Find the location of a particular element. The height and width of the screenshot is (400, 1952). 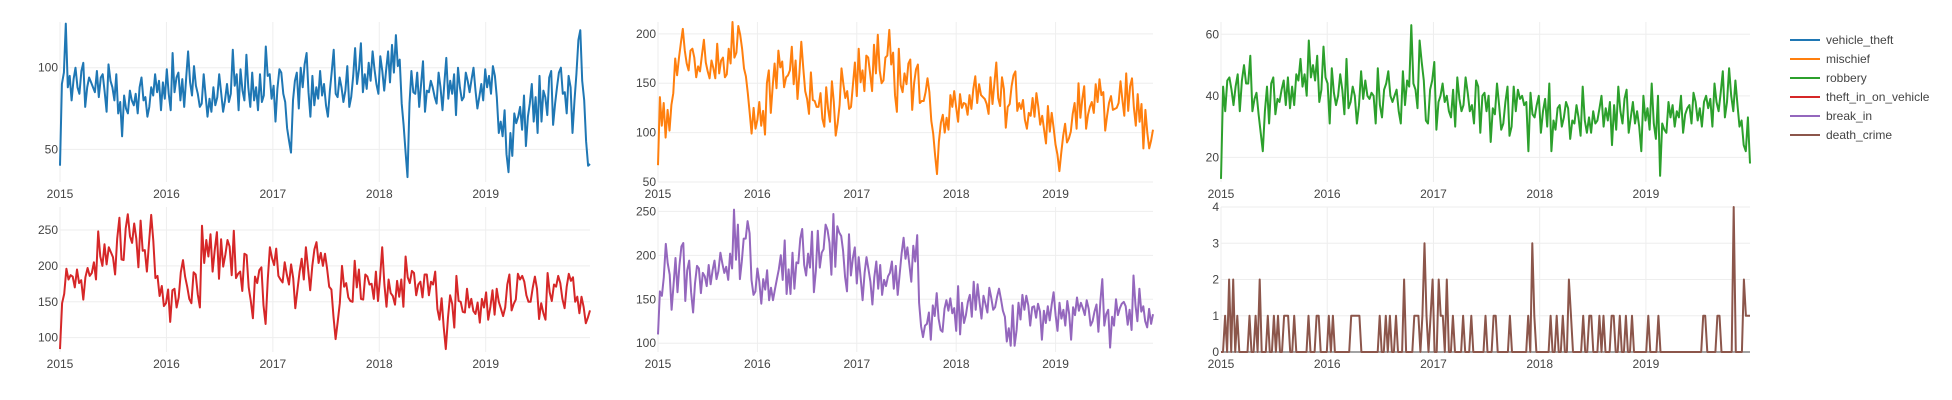

legend-item-vehicle-theft: vehicle_theft is located at coordinates (1842, 40).